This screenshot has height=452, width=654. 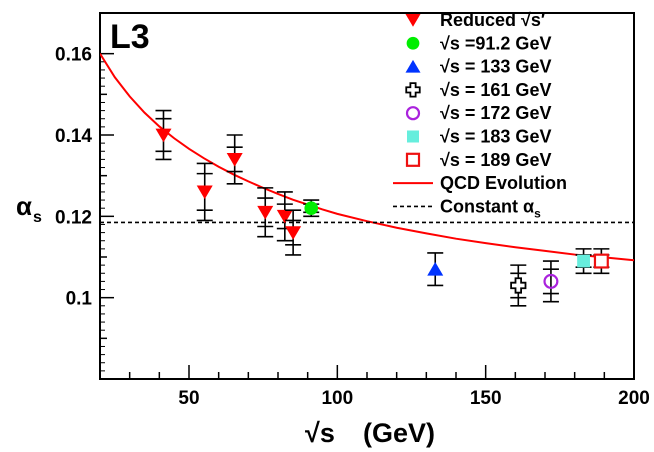 I want to click on x-axis-label-prefix: √s, so click(x=320, y=433).